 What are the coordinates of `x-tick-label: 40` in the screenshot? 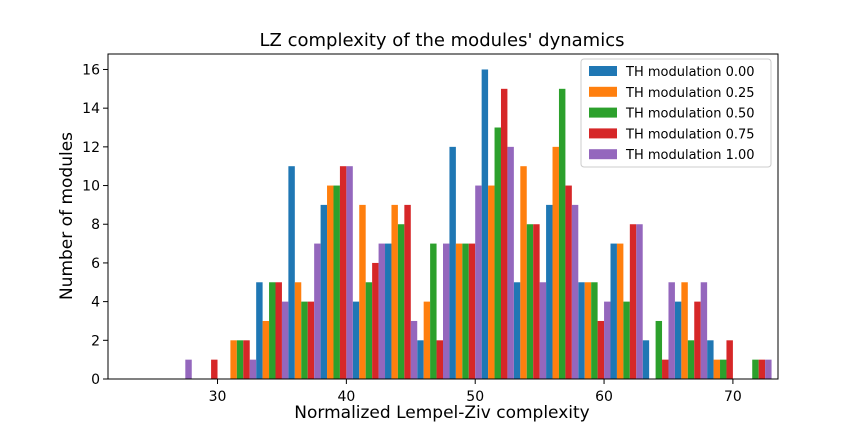 It's located at (346, 397).